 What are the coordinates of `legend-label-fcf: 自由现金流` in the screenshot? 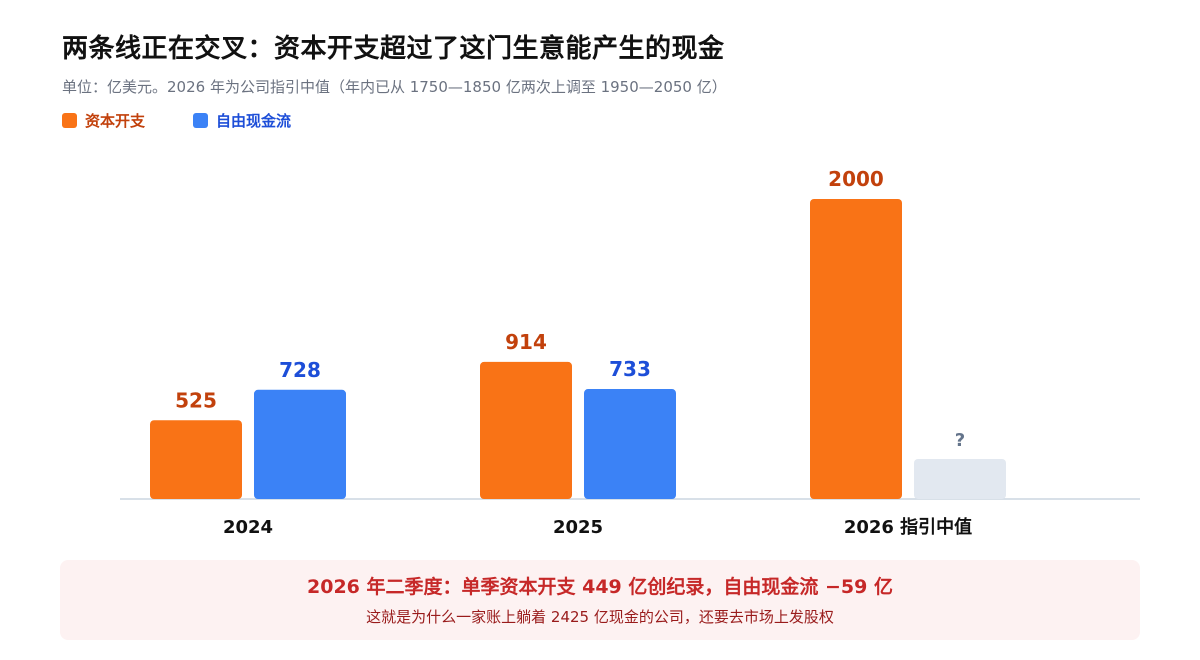 It's located at (254, 121).